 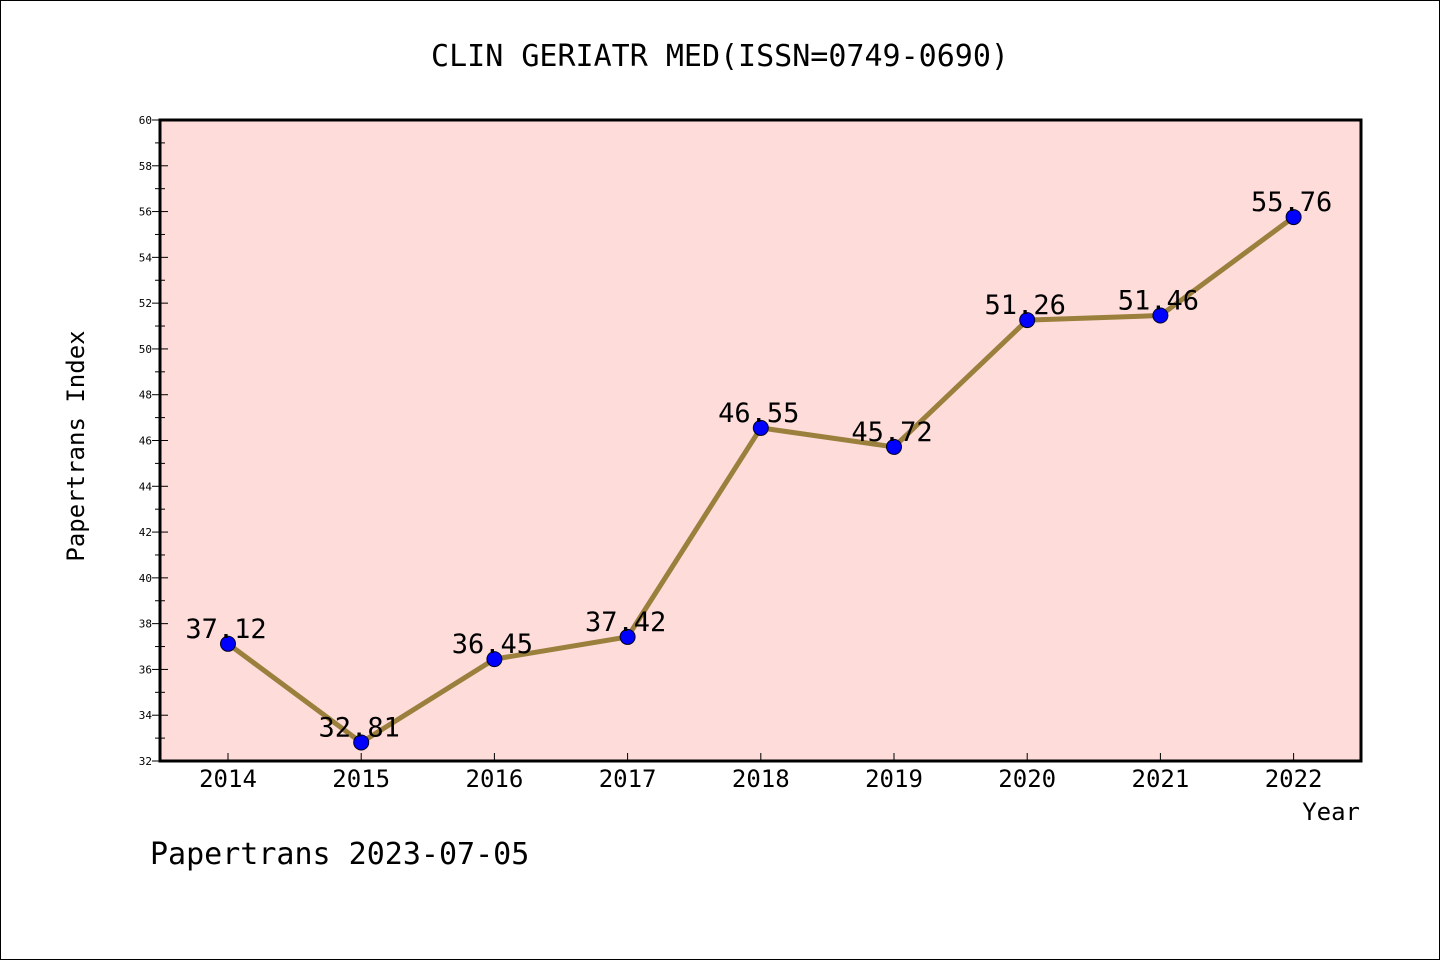 What do you see at coordinates (361, 779) in the screenshot?
I see `x-tick-label: 2015` at bounding box center [361, 779].